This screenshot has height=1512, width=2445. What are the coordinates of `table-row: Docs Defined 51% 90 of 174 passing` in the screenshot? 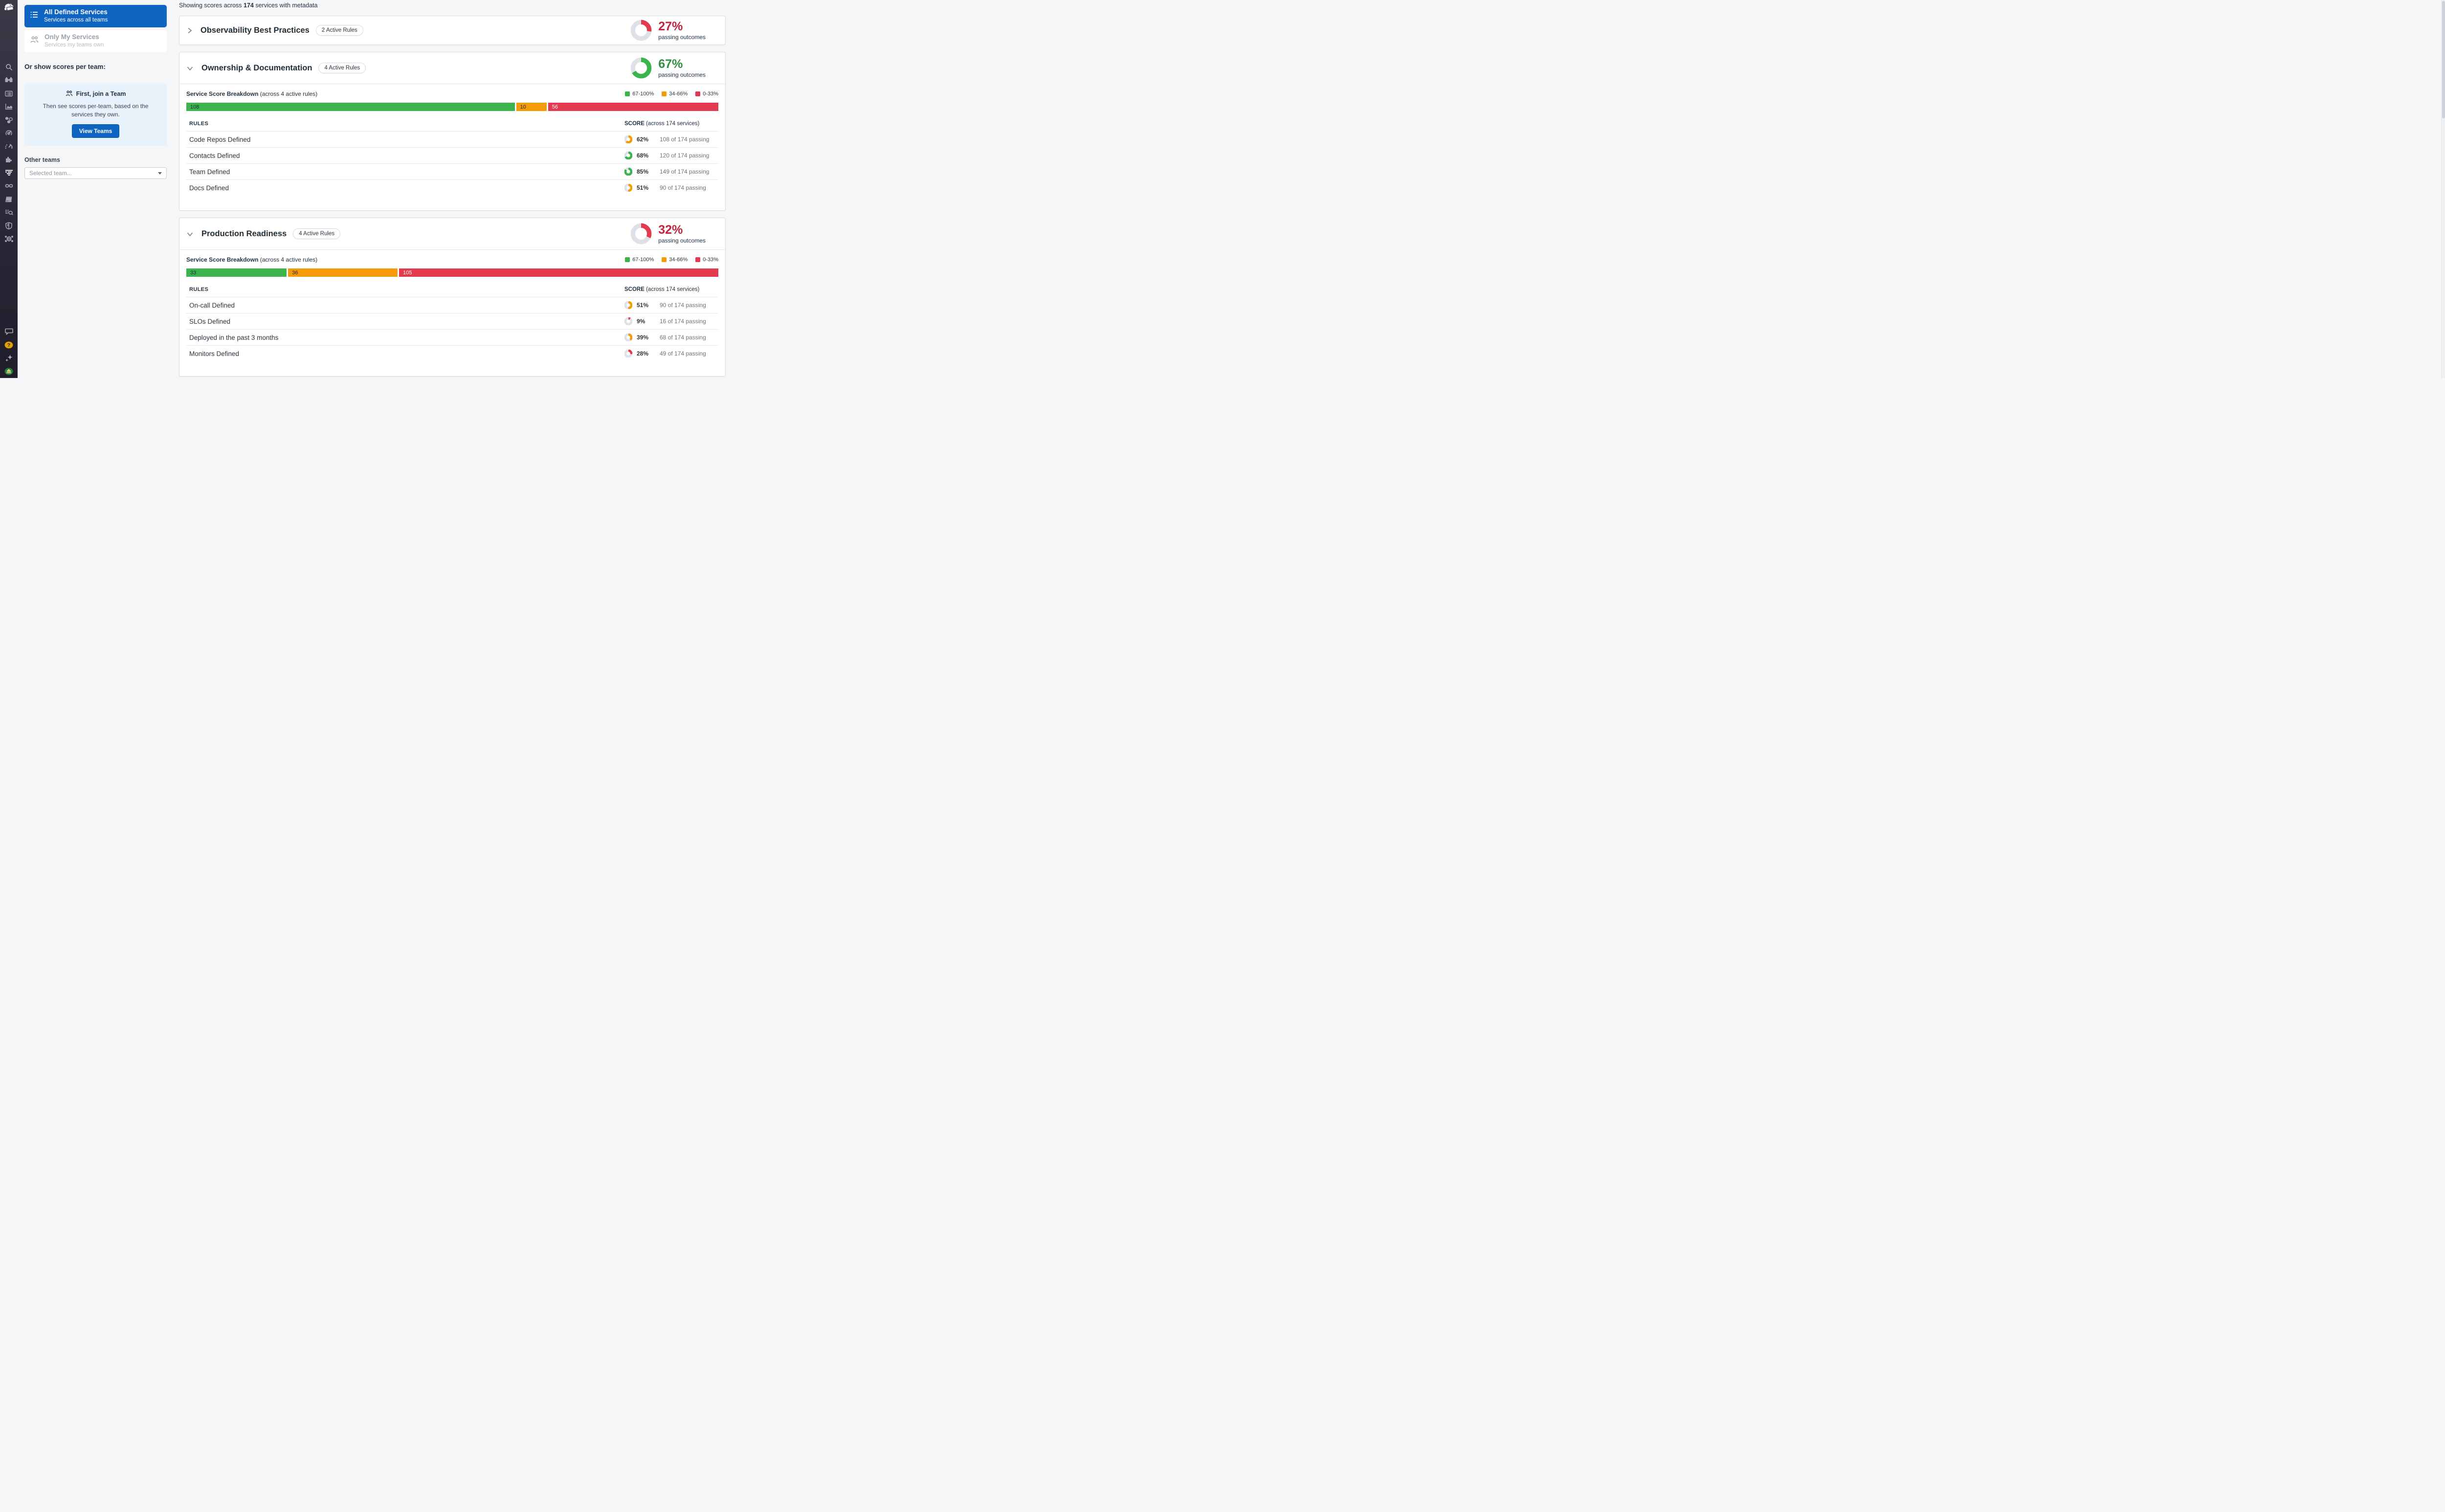 It's located at (452, 188).